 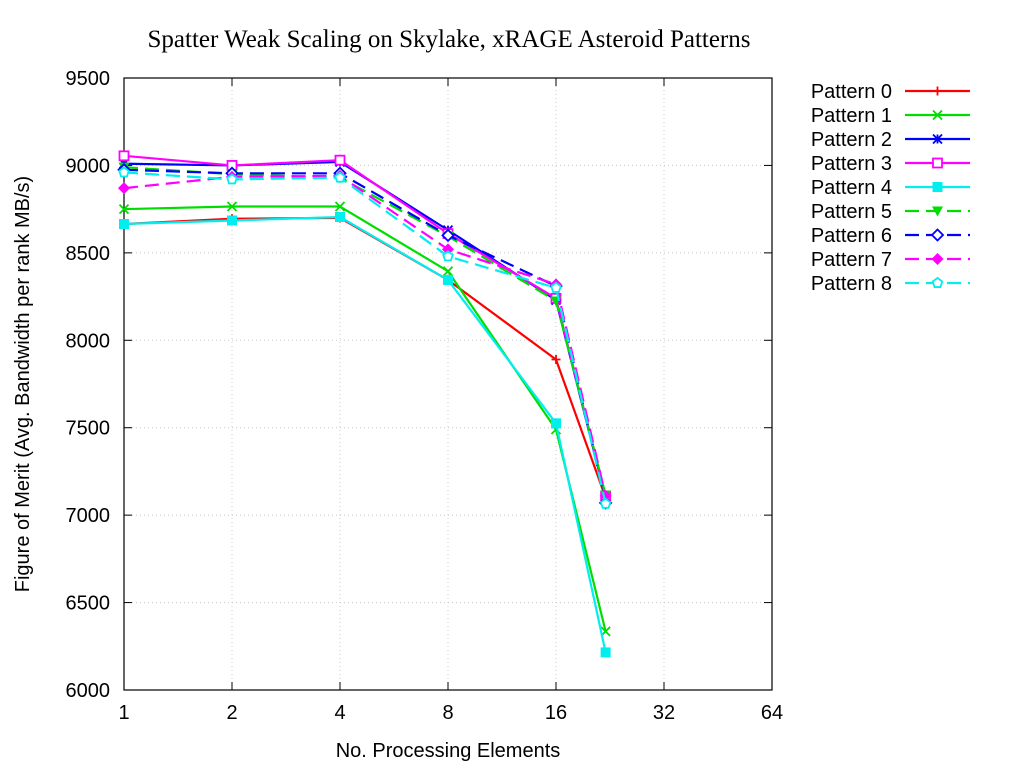 I want to click on legend-label: Pattern 1, so click(x=851, y=116).